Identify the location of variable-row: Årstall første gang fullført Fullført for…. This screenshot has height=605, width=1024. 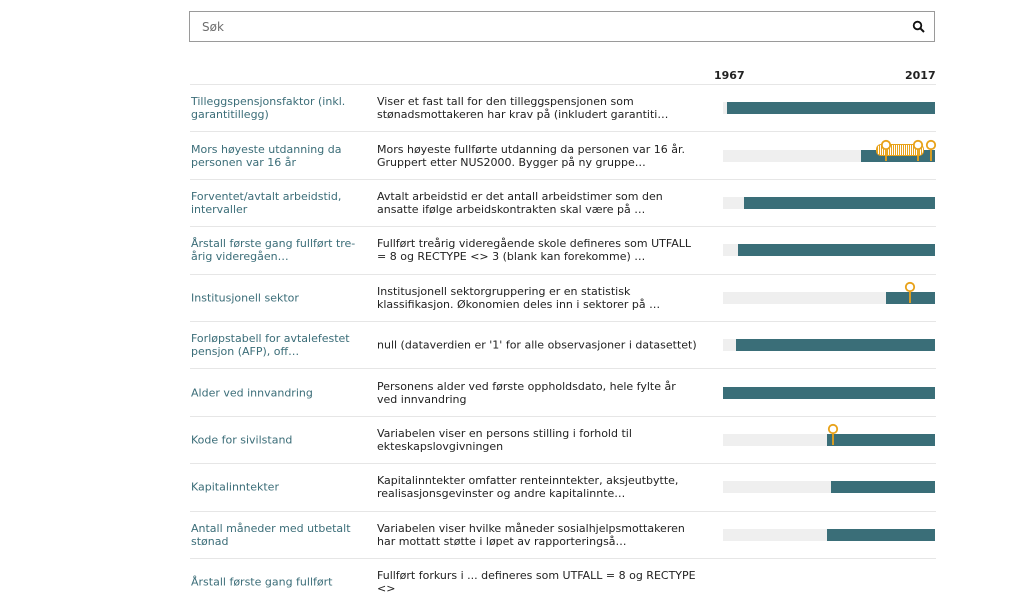
(563, 581).